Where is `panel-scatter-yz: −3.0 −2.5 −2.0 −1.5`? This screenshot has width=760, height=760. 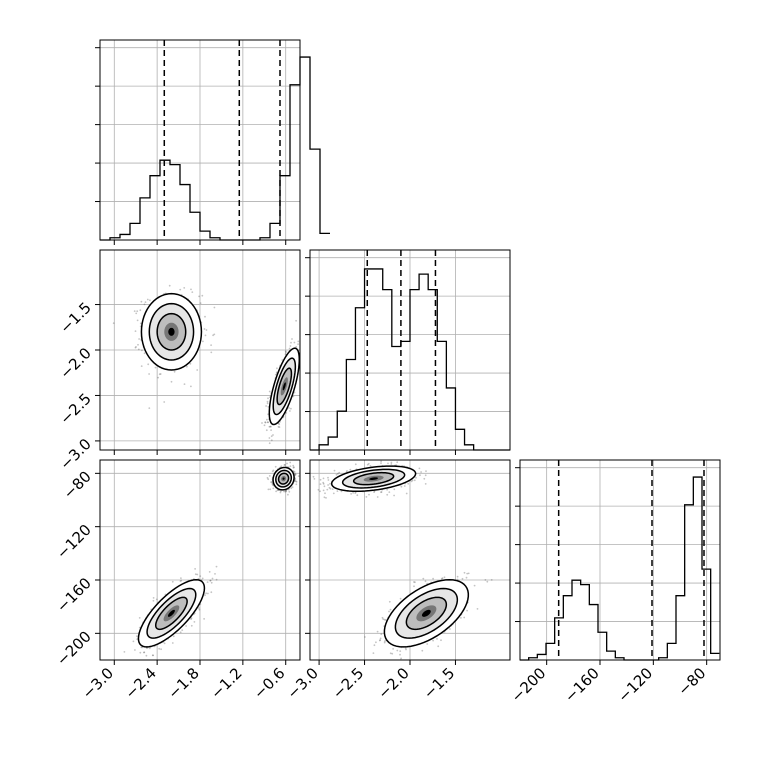
panel-scatter-yz: −3.0 −2.5 −2.0 −1.5 is located at coordinates (397, 581).